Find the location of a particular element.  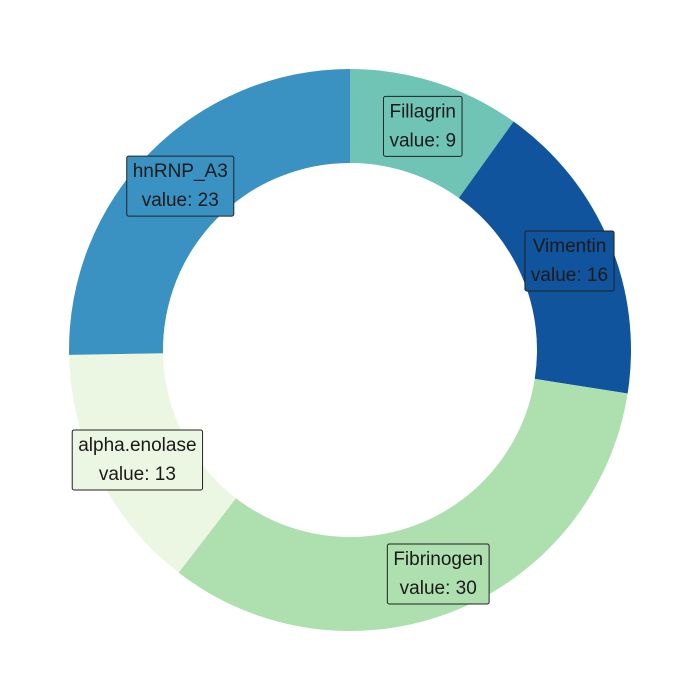

slice-label-fibrinogen: Fibrinogen value: 30 is located at coordinates (438, 574).